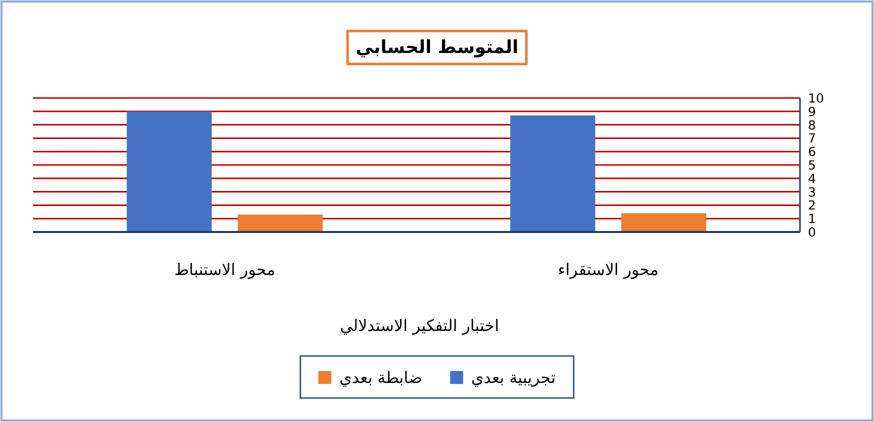  I want to click on y-tick-label: 4, so click(812, 178).